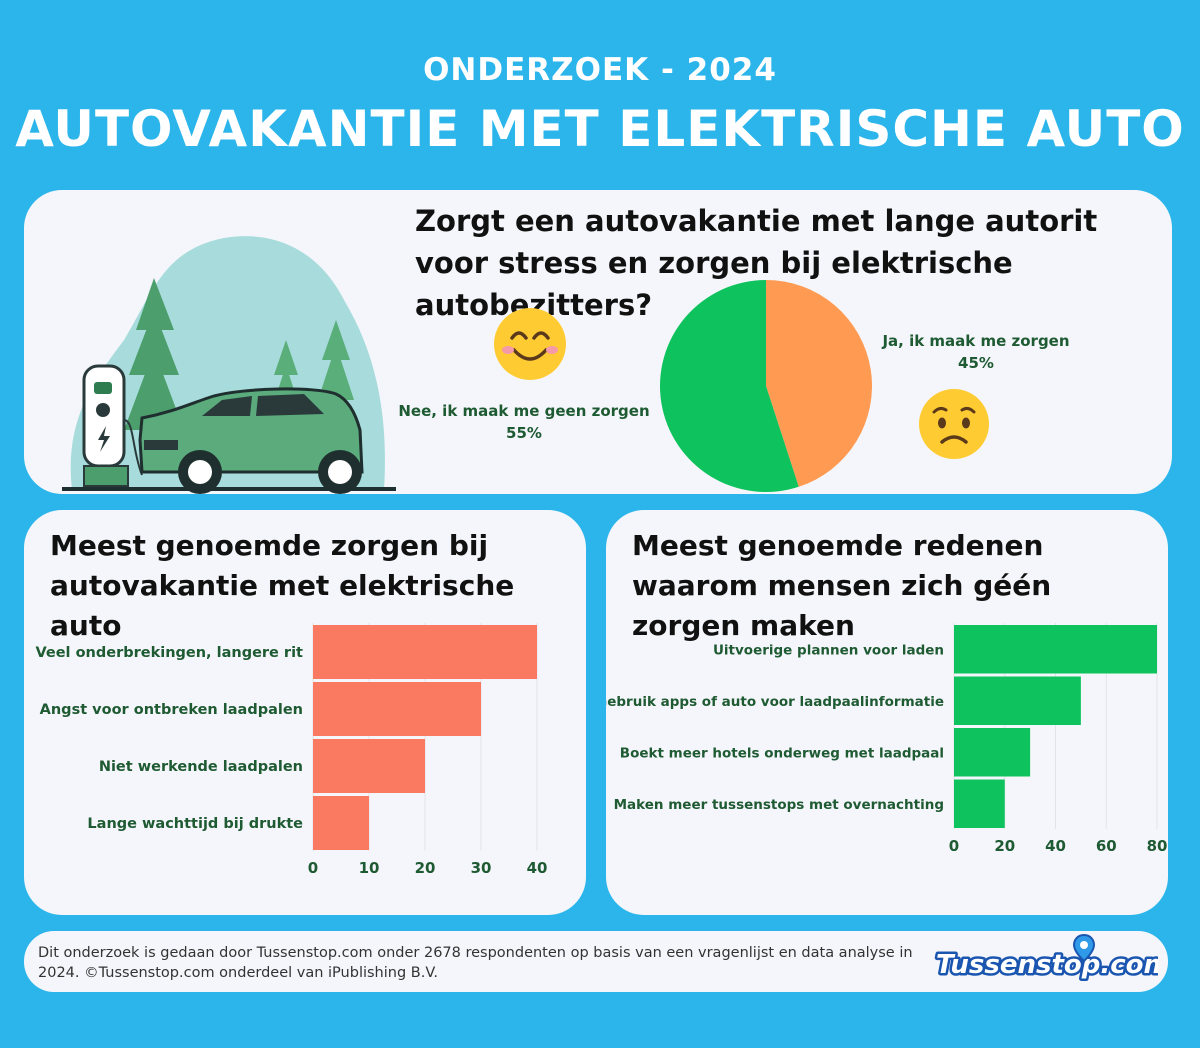  Describe the element at coordinates (524, 411) in the screenshot. I see `pie-label-no-text: Nee, ik maak me geen zorgen` at that location.